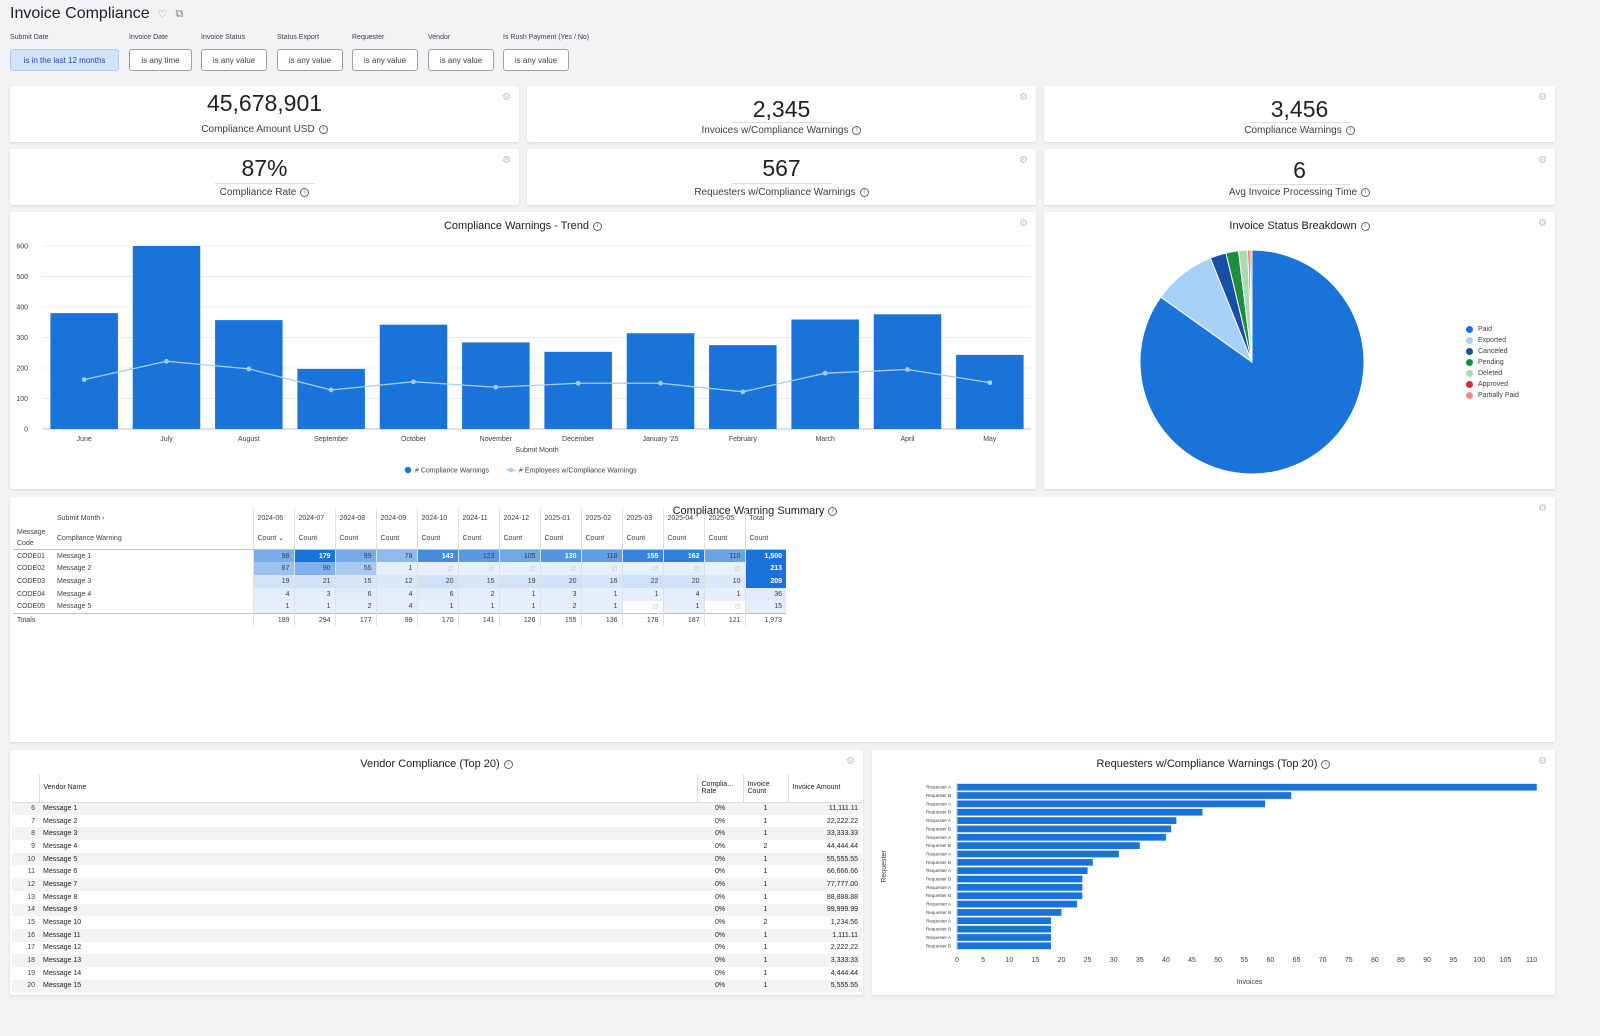  I want to click on message-code-header: Message Code, so click(33, 538).